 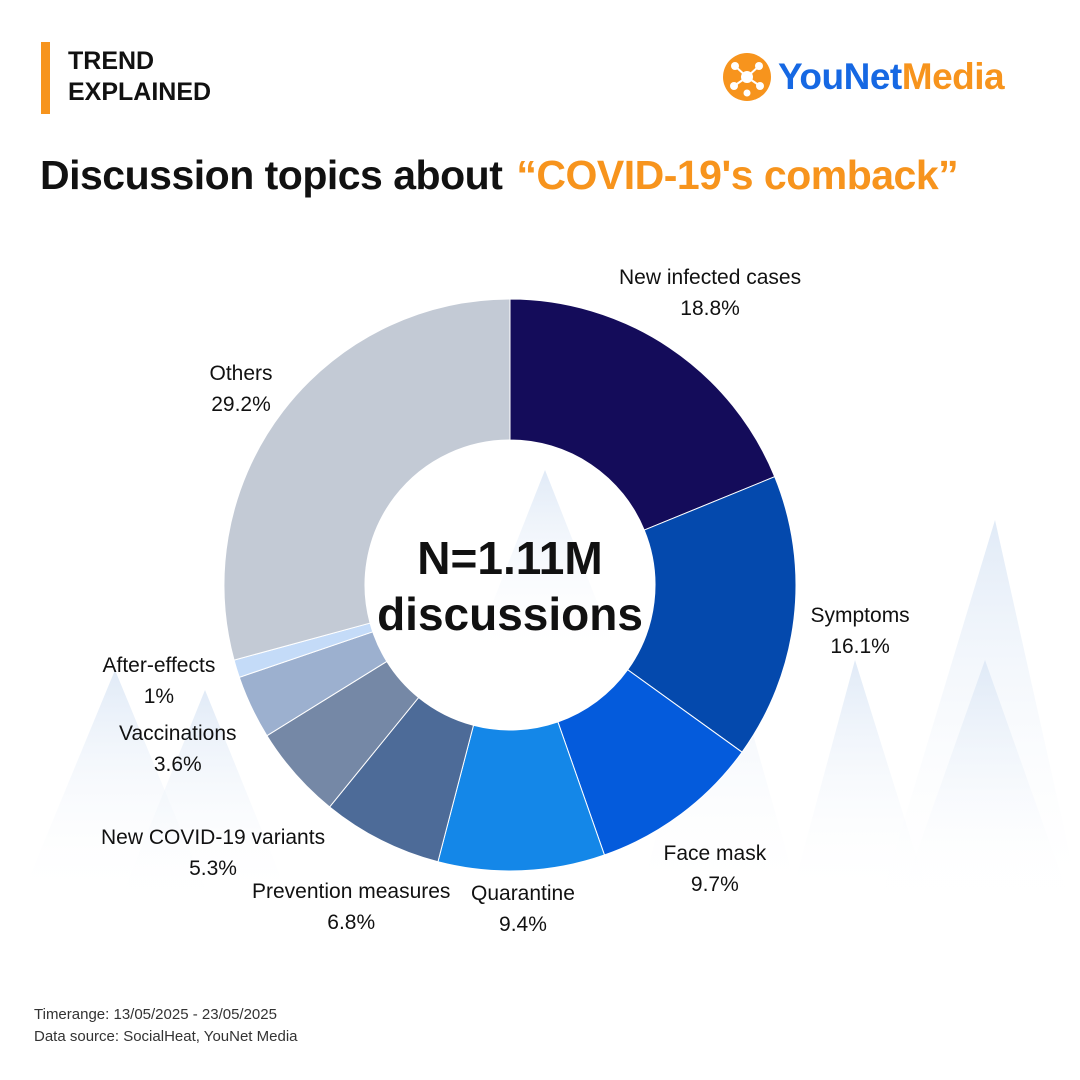 What do you see at coordinates (510, 586) in the screenshot?
I see `donut-center-label: N=1.11M discussions` at bounding box center [510, 586].